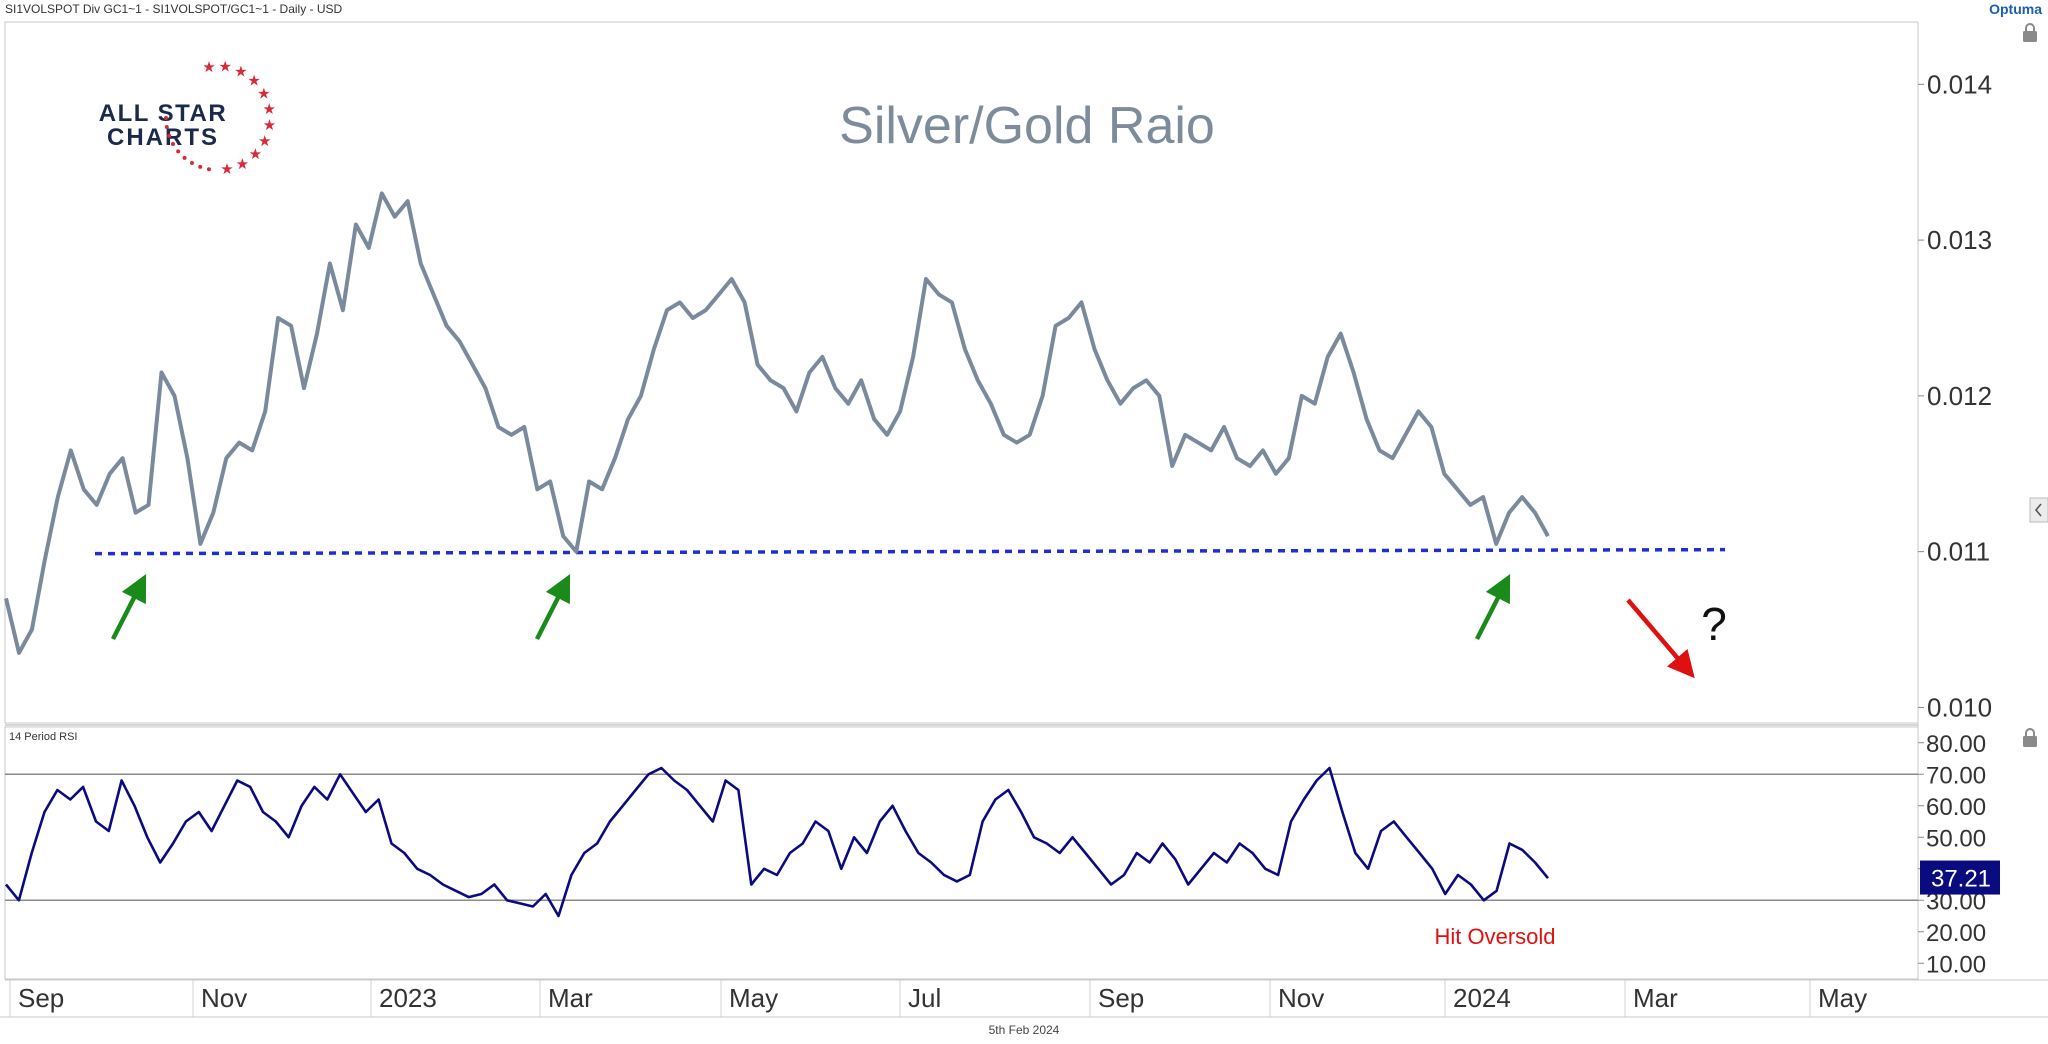 The width and height of the screenshot is (2048, 1044). I want to click on price-y-axis: 0.014 0.013 0.012 0.011 0.010, so click(1955, 395).